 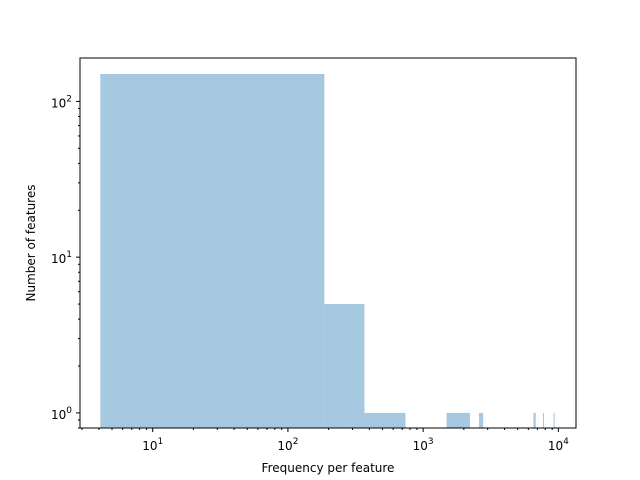 I want to click on y-axis-ticks: 10⁰ 10¹ 10², so click(x=65, y=261).